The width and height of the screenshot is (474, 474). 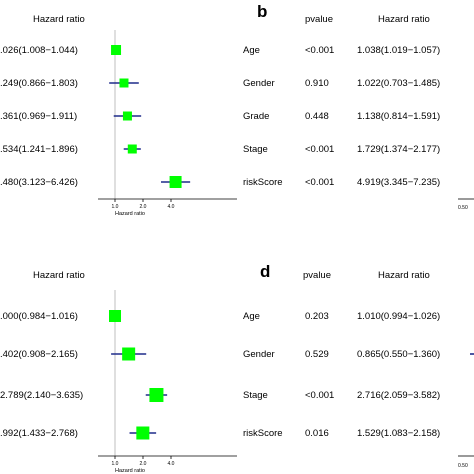 What do you see at coordinates (251, 316) in the screenshot?
I see `panel-d-row-1-name: Age` at bounding box center [251, 316].